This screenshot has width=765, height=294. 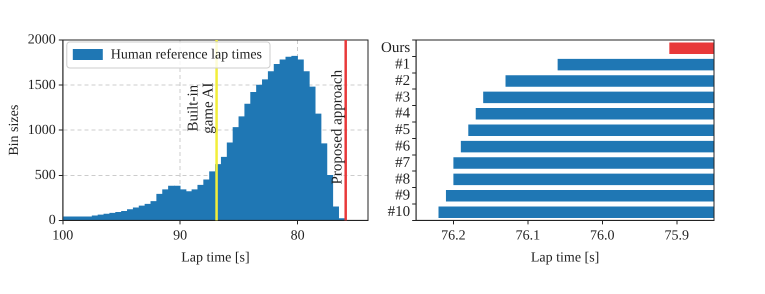 I want to click on y-tick-label: #10, so click(x=399, y=212).